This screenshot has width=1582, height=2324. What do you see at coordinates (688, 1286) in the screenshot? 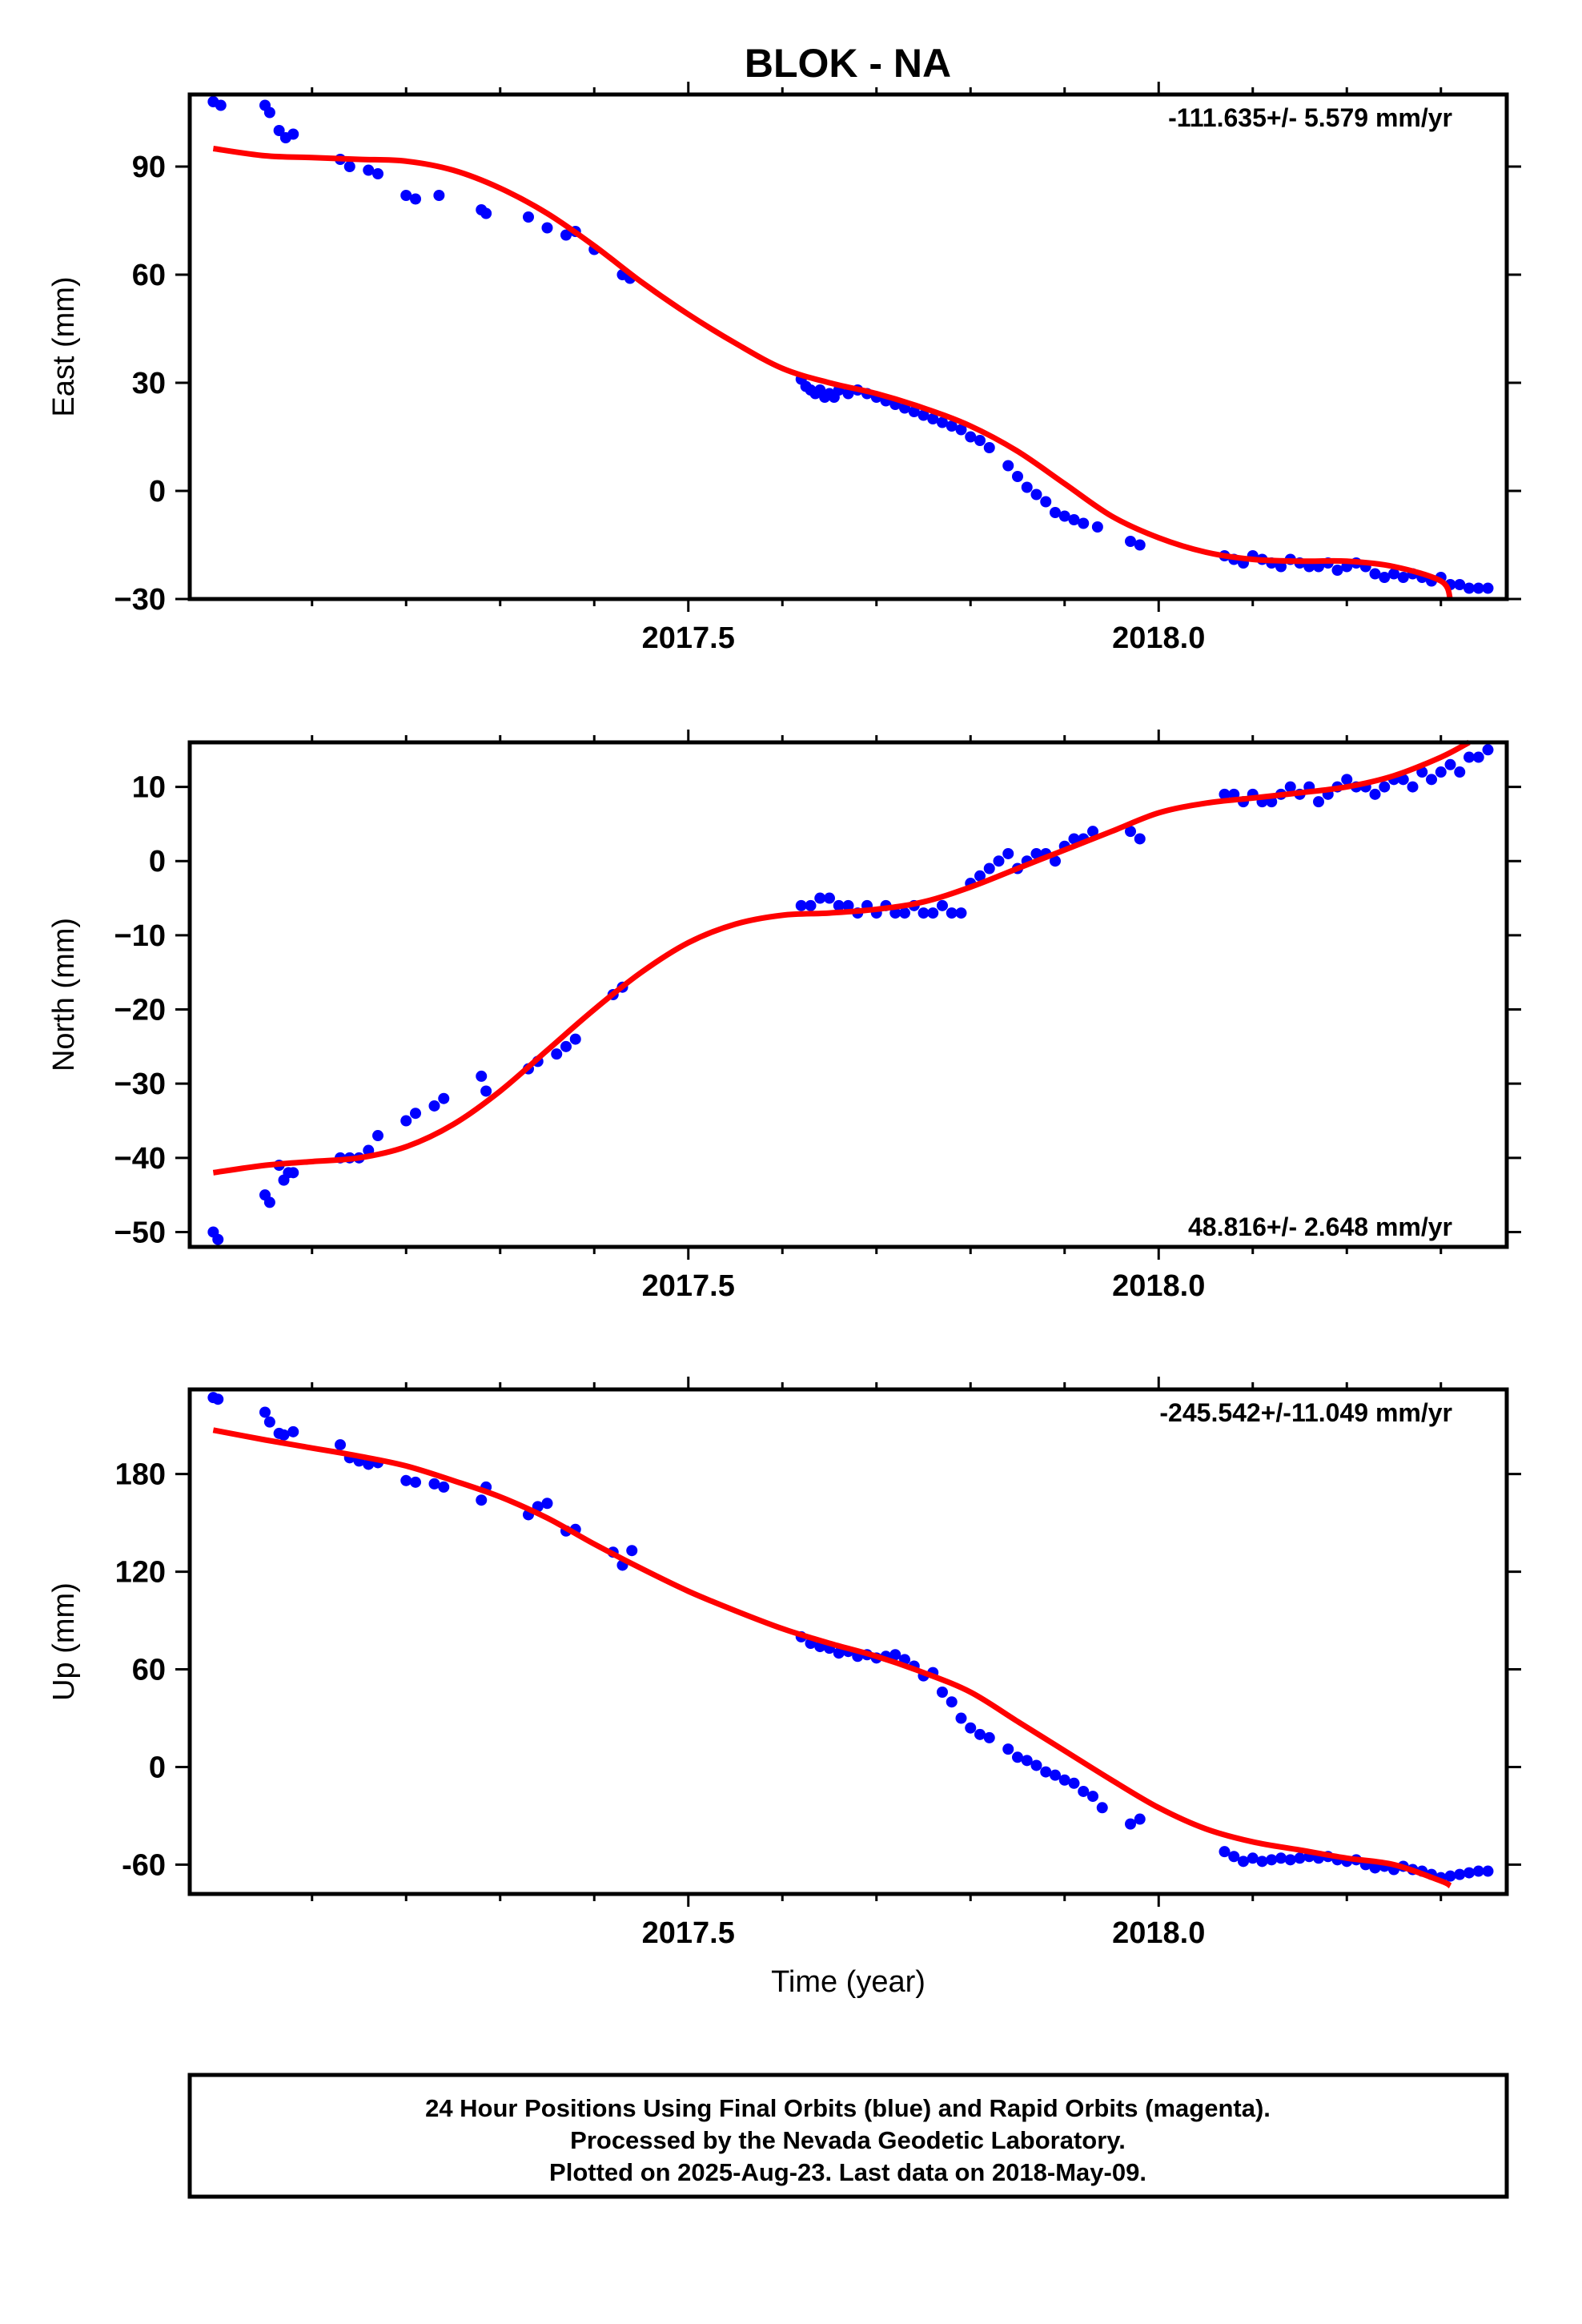
I see `north-xtick-label-0: 2017.5` at bounding box center [688, 1286].